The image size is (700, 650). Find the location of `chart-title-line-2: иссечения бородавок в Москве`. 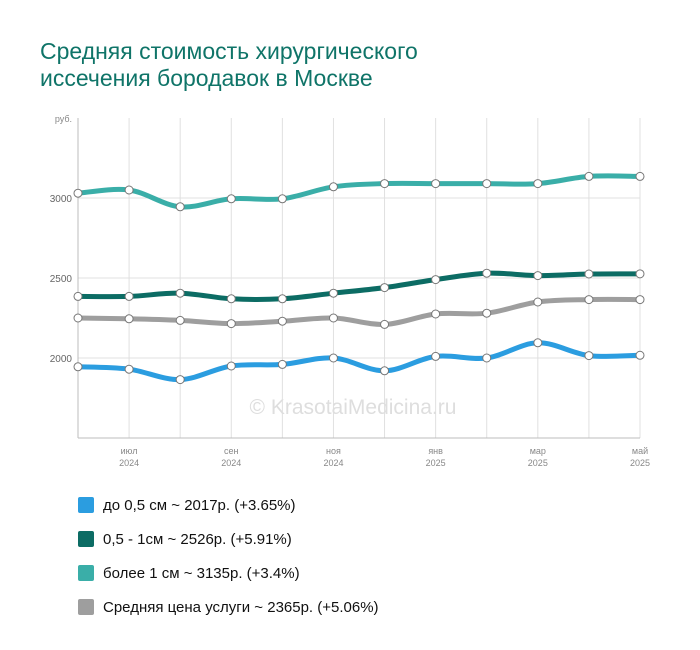

chart-title-line-2: иссечения бородавок в Москве is located at coordinates (206, 78).